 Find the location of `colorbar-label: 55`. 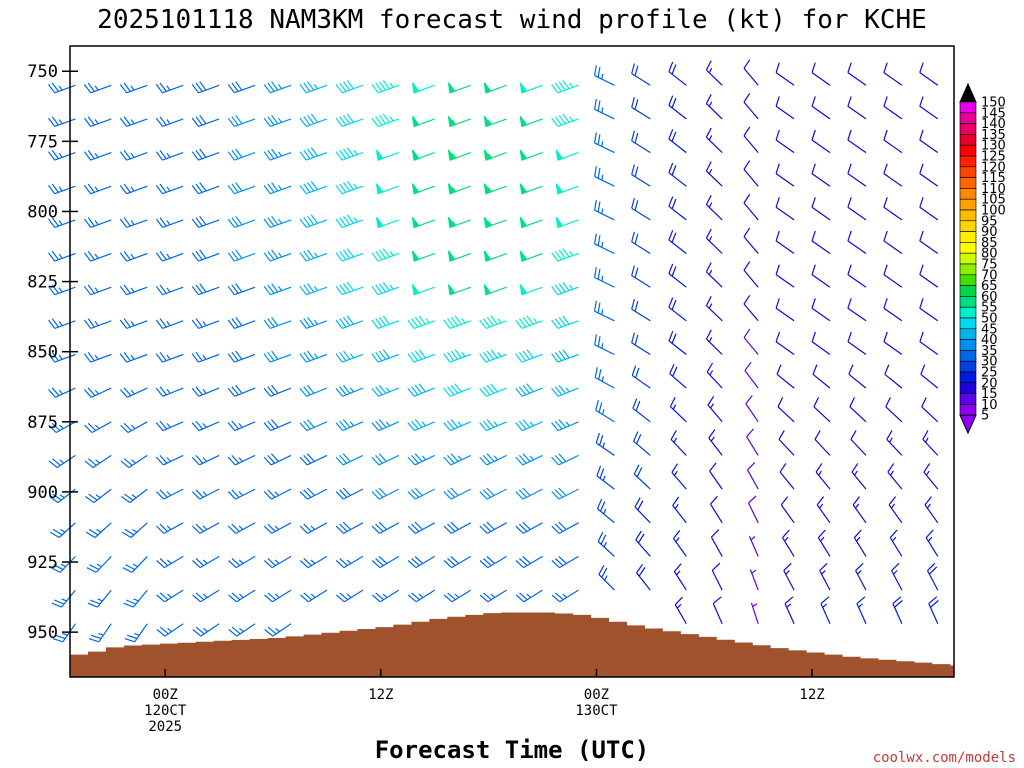

colorbar-label: 55 is located at coordinates (989, 308).